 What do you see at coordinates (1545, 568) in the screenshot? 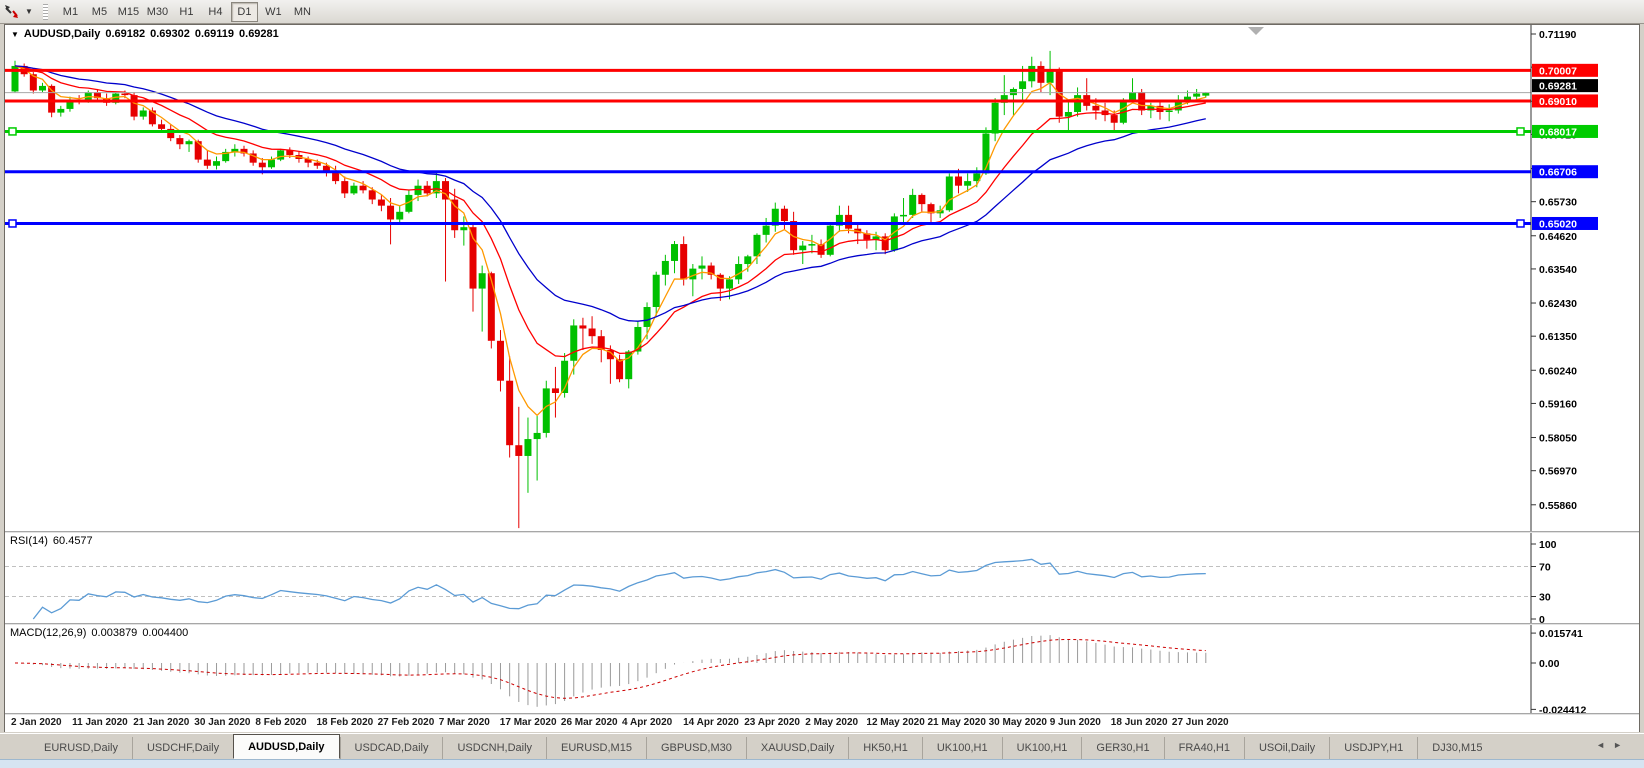
I see `rsi-axis-tick-label: 70` at bounding box center [1545, 568].